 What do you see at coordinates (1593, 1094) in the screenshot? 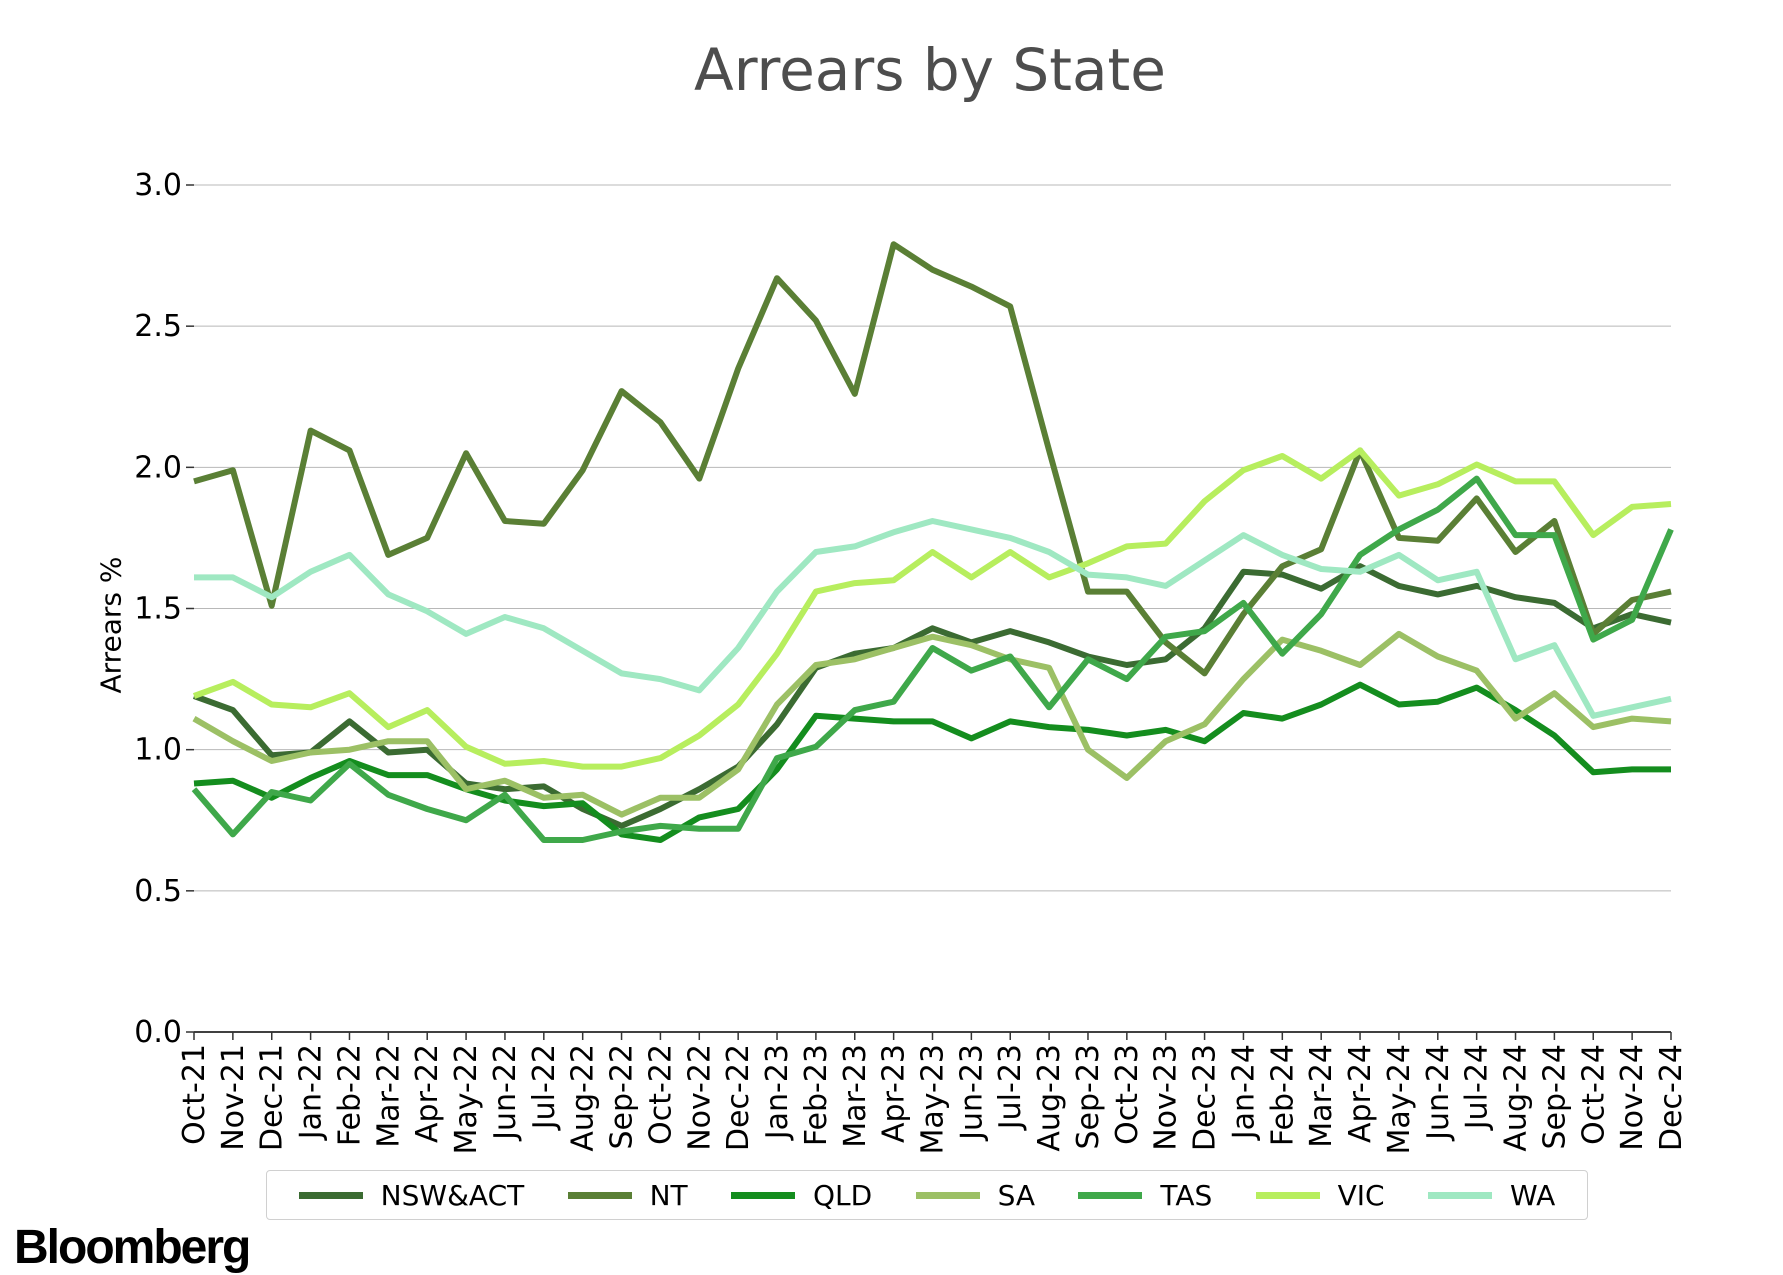
I see `x-tick-label: Oct-24` at bounding box center [1593, 1094].